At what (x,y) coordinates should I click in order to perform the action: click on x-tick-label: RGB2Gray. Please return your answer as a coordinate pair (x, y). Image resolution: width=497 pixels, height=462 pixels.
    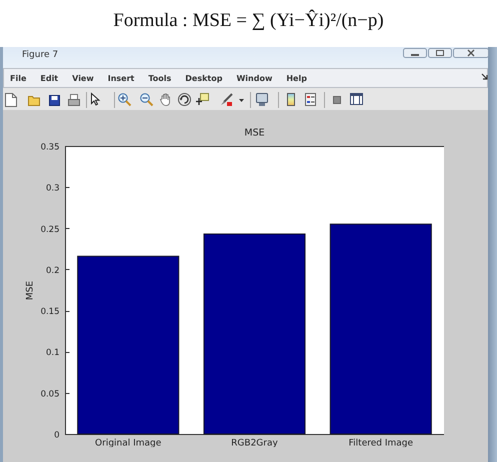
    Looking at the image, I should click on (254, 443).